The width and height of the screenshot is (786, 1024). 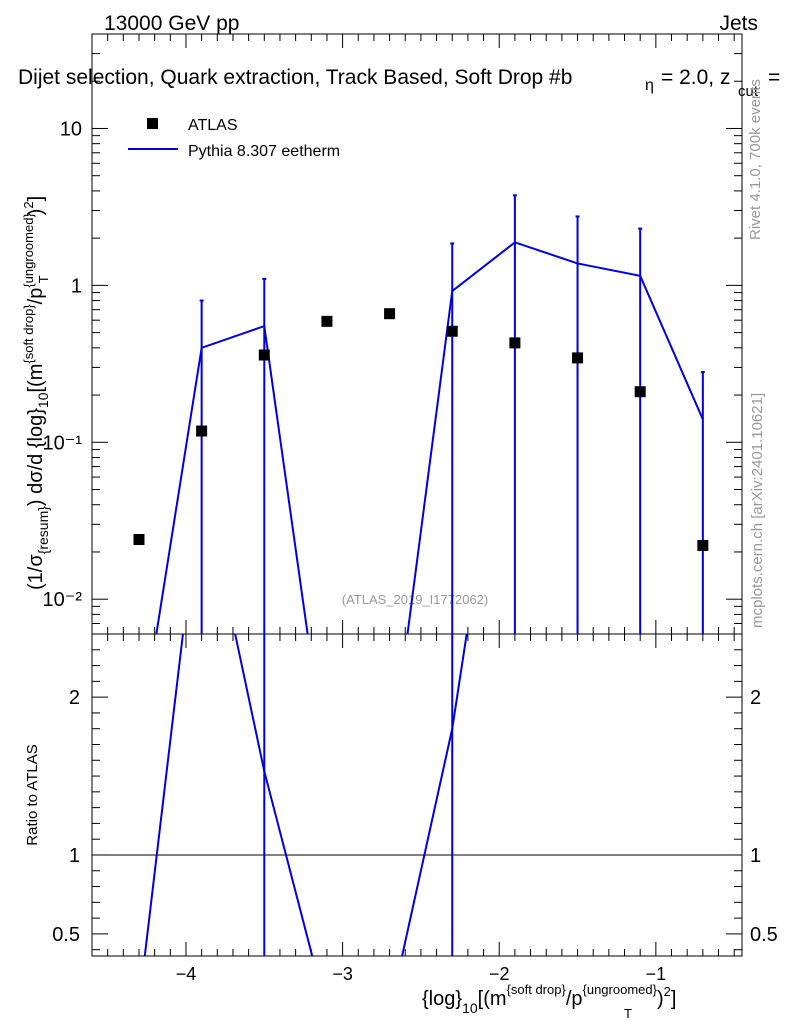 What do you see at coordinates (213, 125) in the screenshot?
I see `legend-data-label: ATLAS` at bounding box center [213, 125].